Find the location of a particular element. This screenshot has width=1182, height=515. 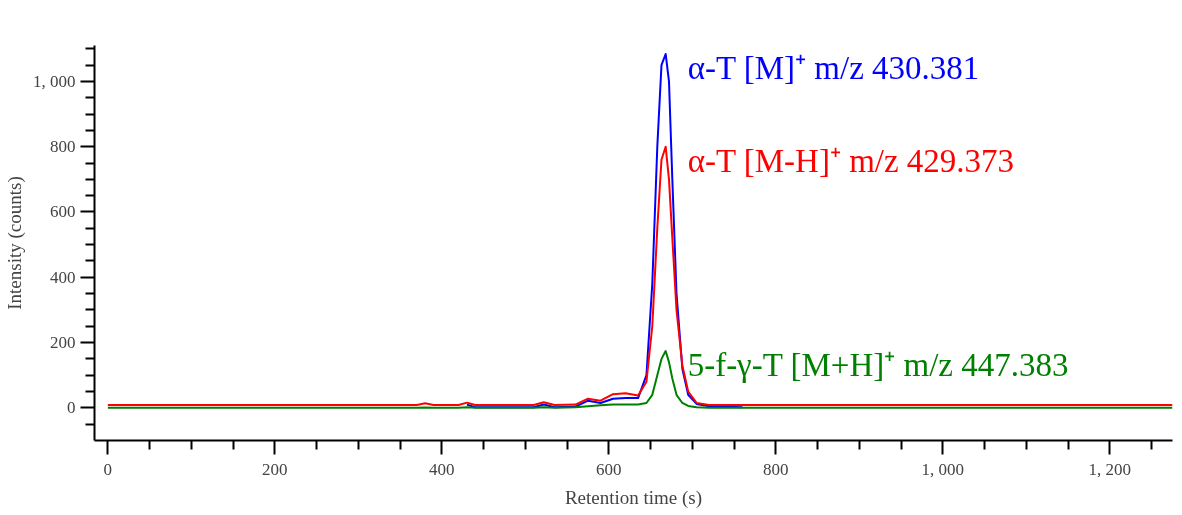

y-tick-label: 400 is located at coordinates (63, 277).